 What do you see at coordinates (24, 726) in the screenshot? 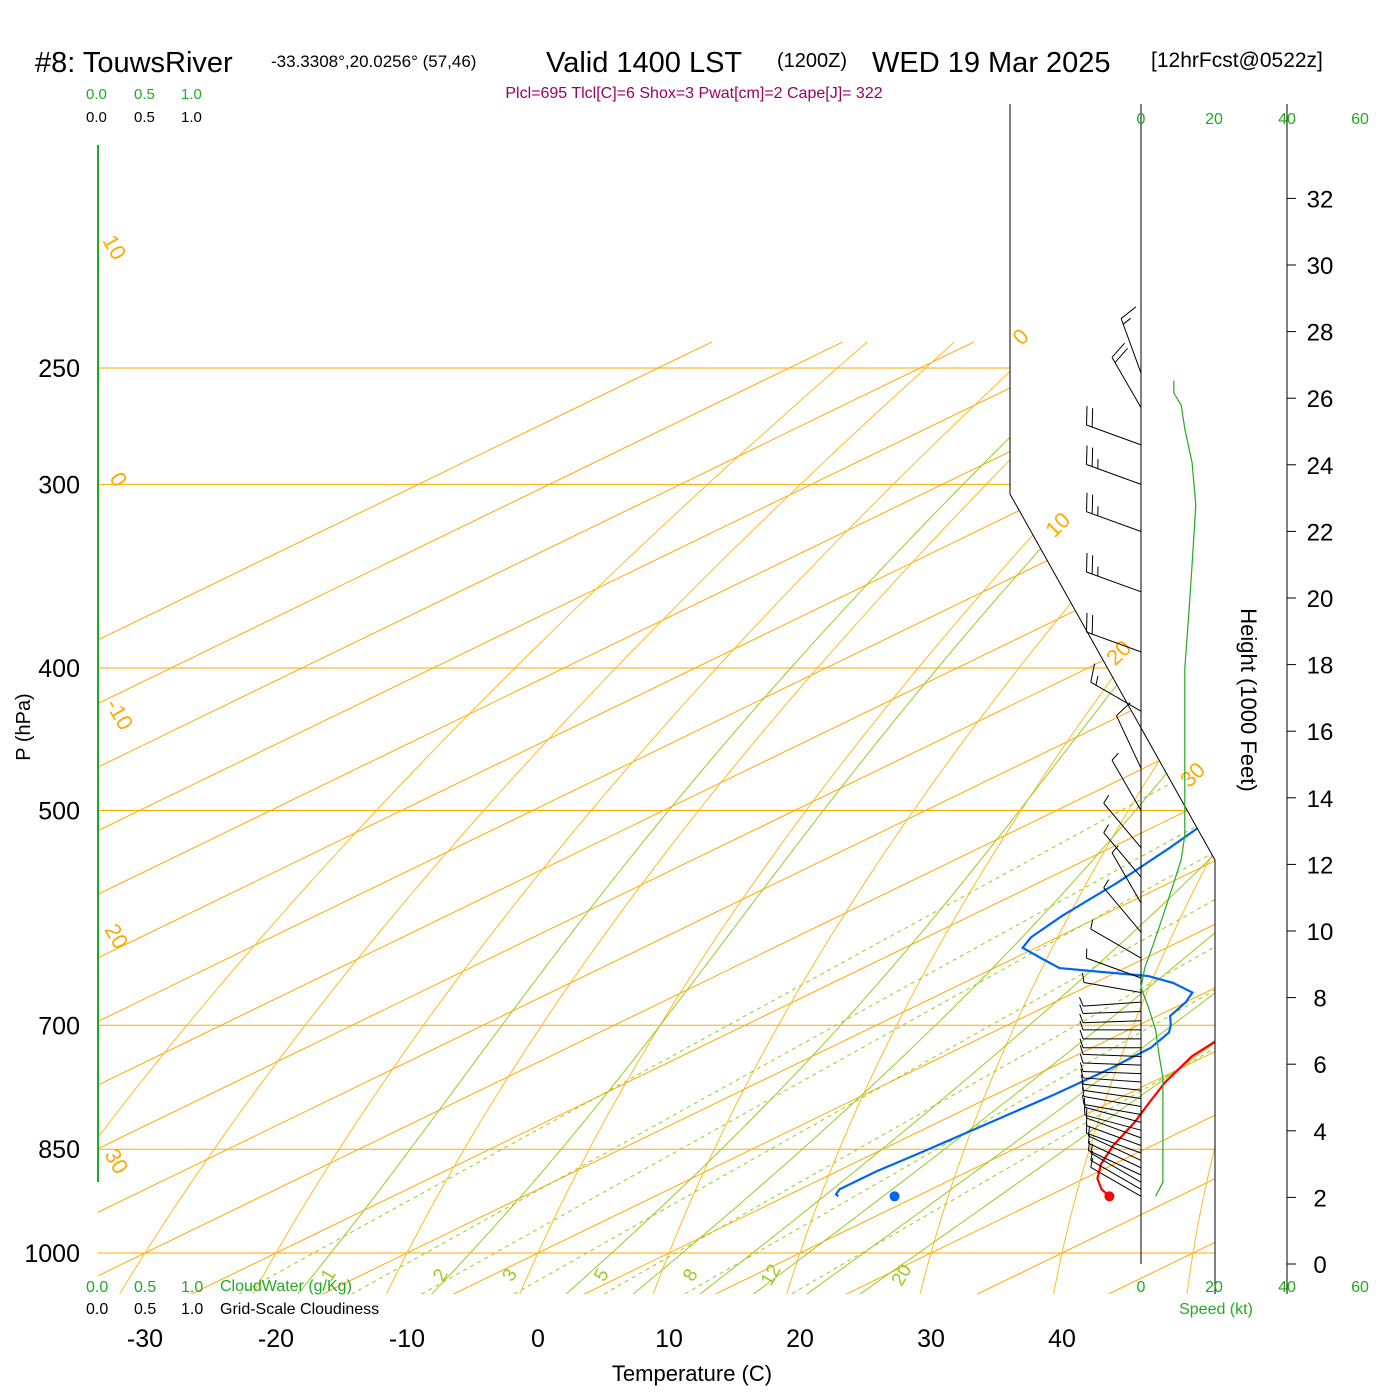
I see `pressure-axis-label: P (hPa)` at bounding box center [24, 726].